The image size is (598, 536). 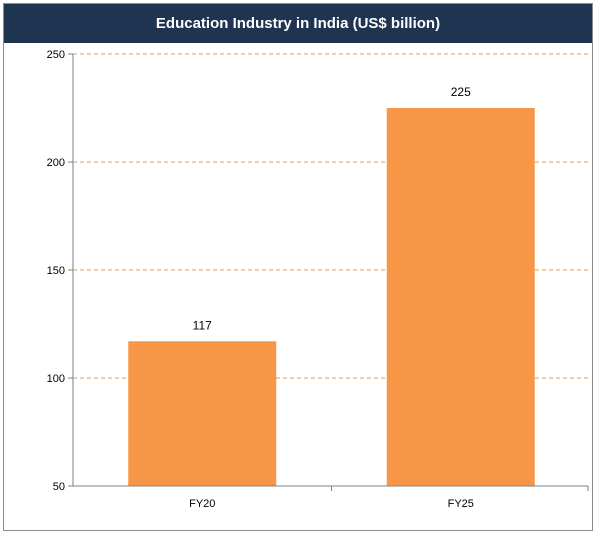 I want to click on y-tick-labels: 50 100 150 200 250, so click(x=56, y=271).